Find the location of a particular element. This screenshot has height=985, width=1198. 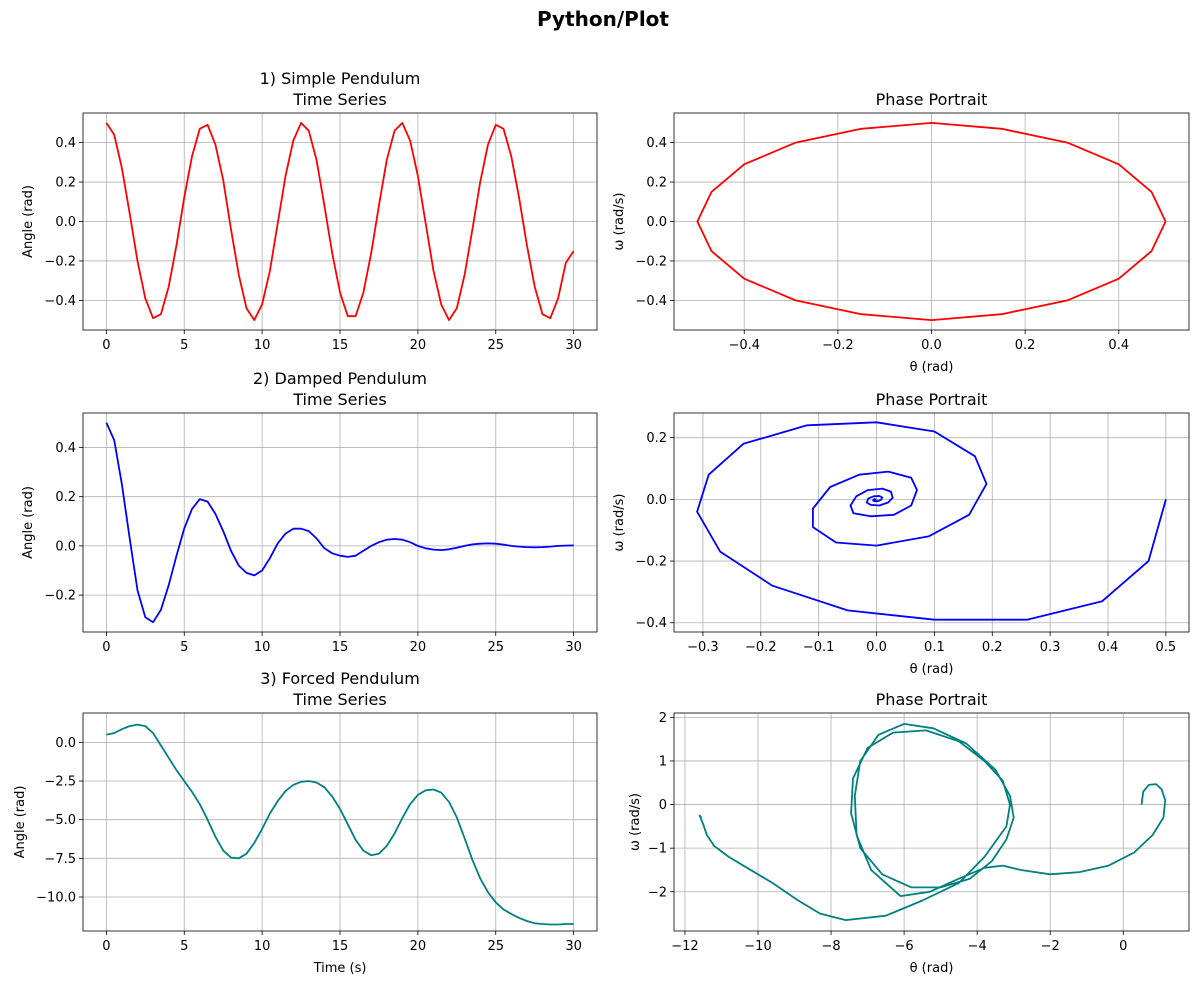

x-tick-label: −0.3 is located at coordinates (703, 647).